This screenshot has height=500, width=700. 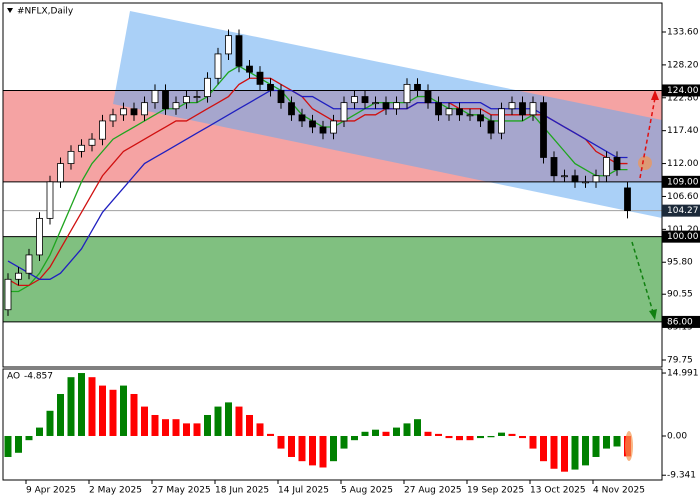 I want to click on symbol-icon, so click(x=10, y=10).